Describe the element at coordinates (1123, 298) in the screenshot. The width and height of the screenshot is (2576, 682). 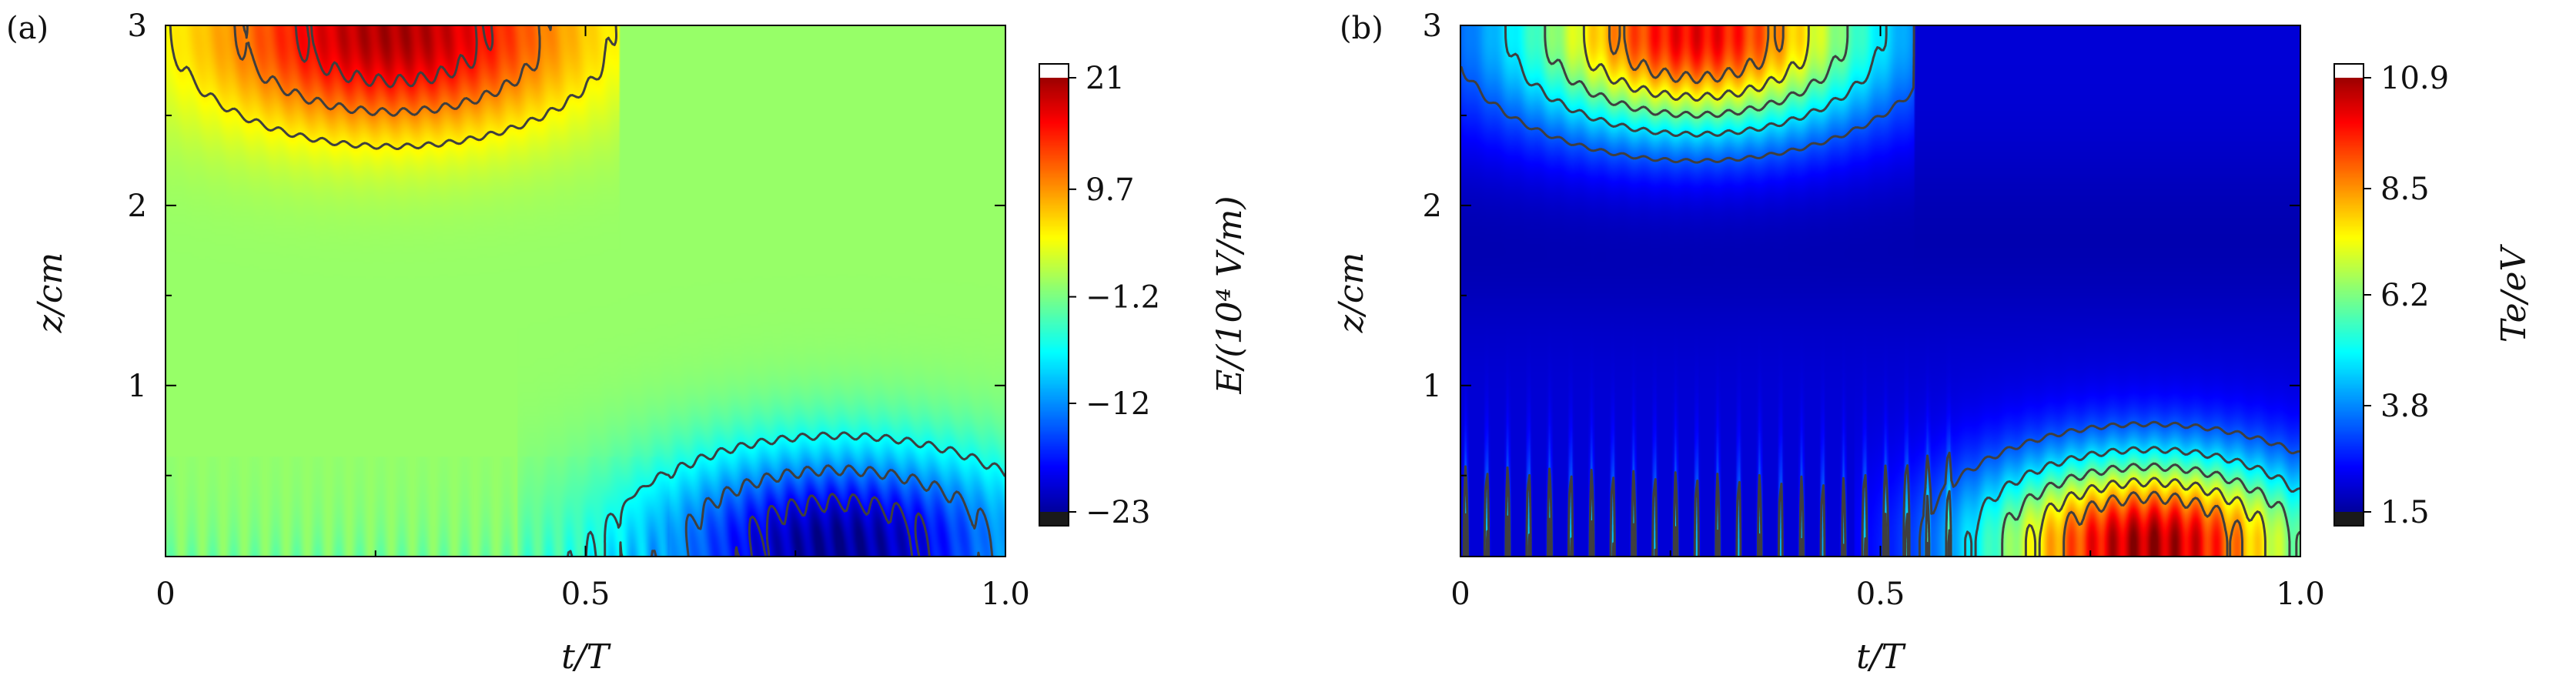
I see `colorbar-tick-label: −1.2` at that location.